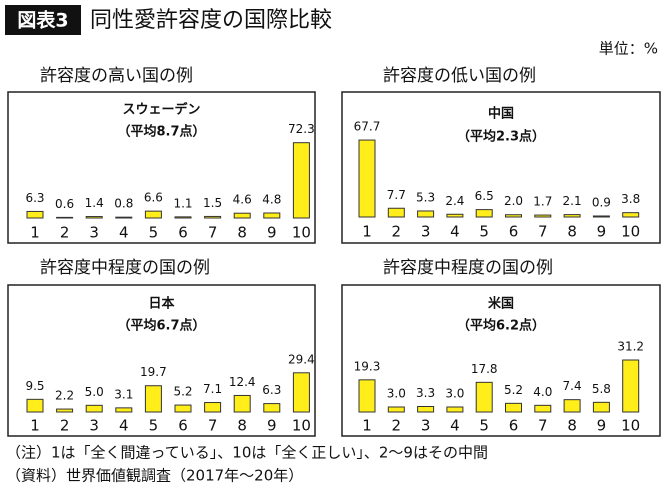 The image size is (670, 494). What do you see at coordinates (367, 127) in the screenshot?
I see `value-label: 67.7` at bounding box center [367, 127].